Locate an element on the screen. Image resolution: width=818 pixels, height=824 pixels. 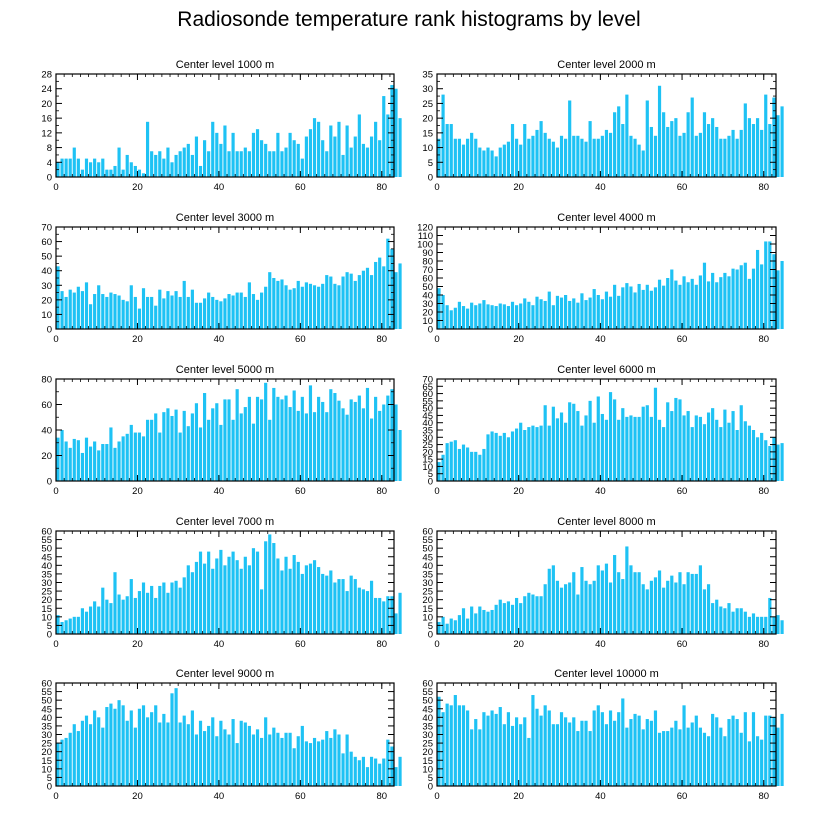
x-tick-label: 80 is located at coordinates (763, 644).